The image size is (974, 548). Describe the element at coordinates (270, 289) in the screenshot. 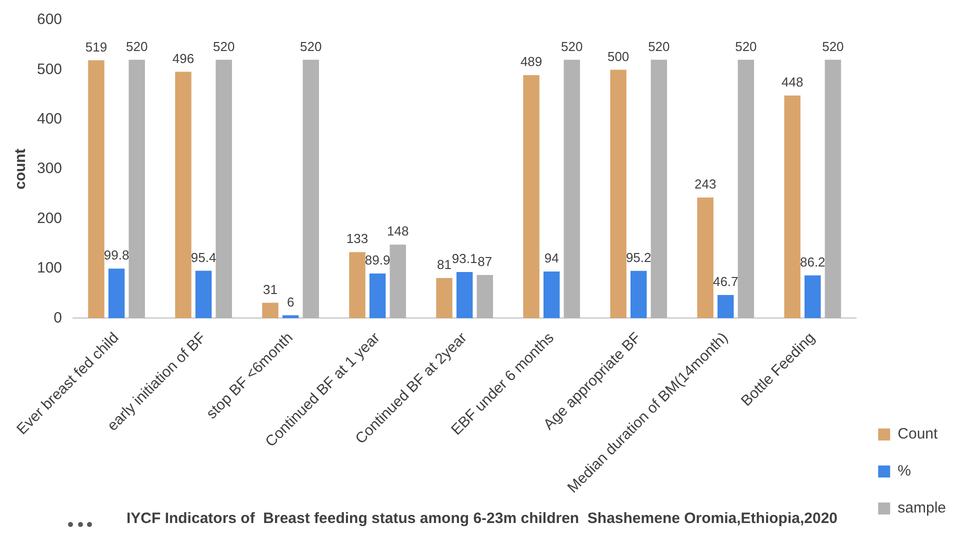

I see `data-label: 31` at that location.